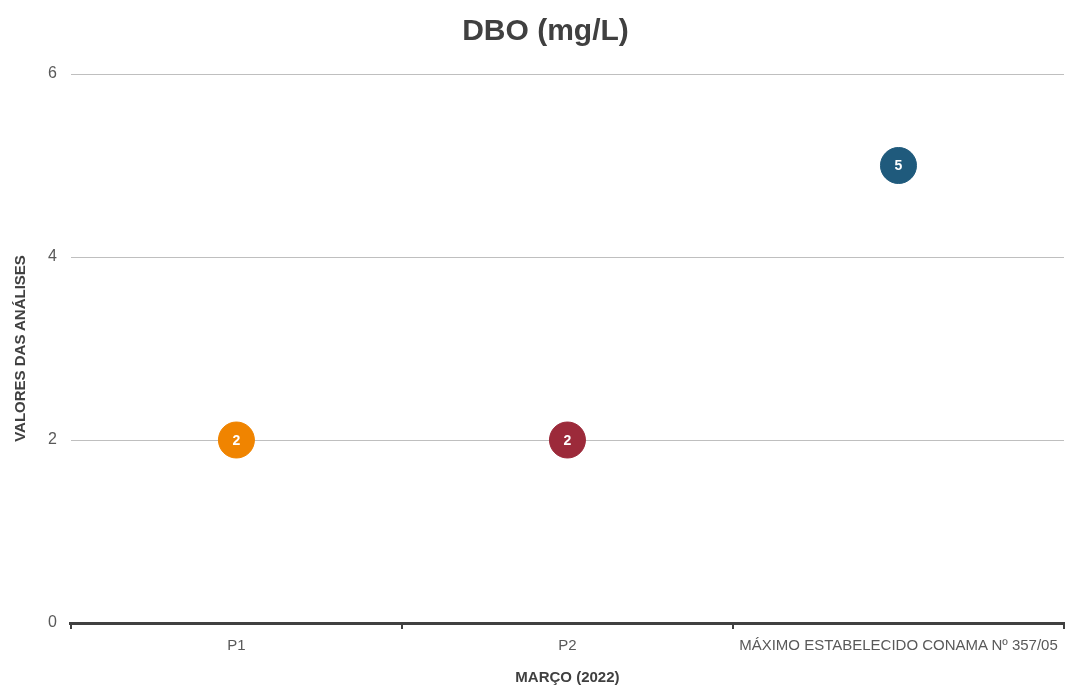 This screenshot has height=695, width=1083. What do you see at coordinates (567, 645) in the screenshot?
I see `x-tick-label: P2` at bounding box center [567, 645].